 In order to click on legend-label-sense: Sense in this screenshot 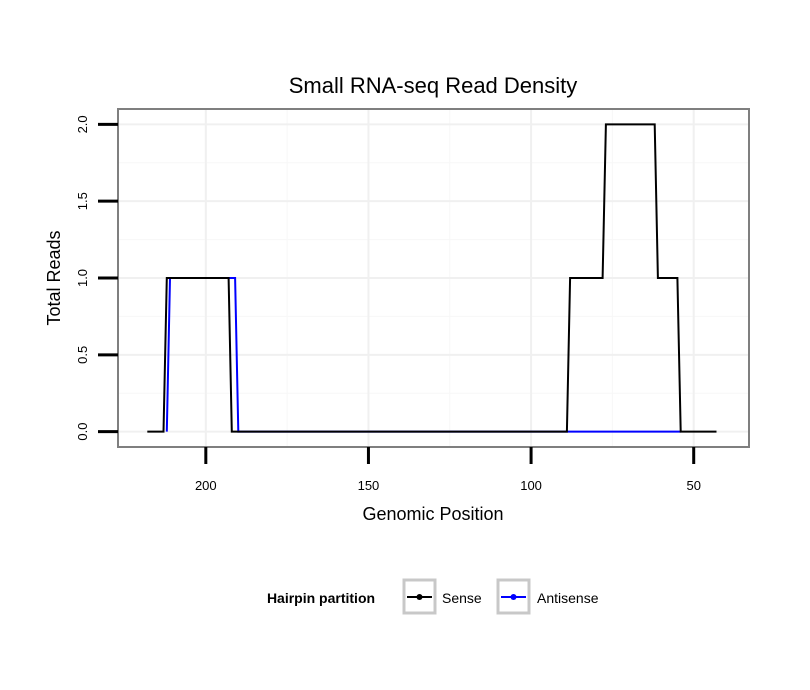, I will do `click(462, 598)`.